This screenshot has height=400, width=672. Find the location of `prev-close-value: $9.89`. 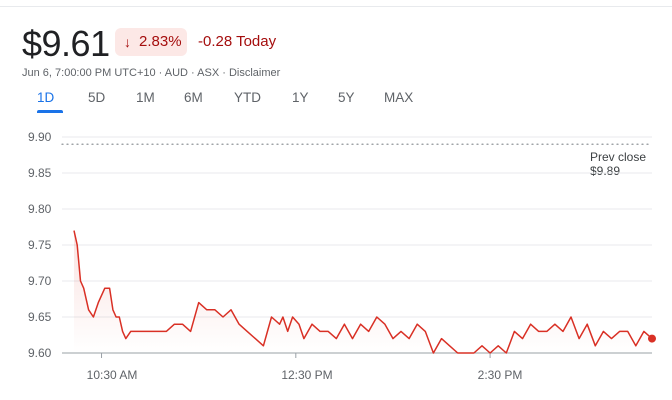

prev-close-value: $9.89 is located at coordinates (605, 171).